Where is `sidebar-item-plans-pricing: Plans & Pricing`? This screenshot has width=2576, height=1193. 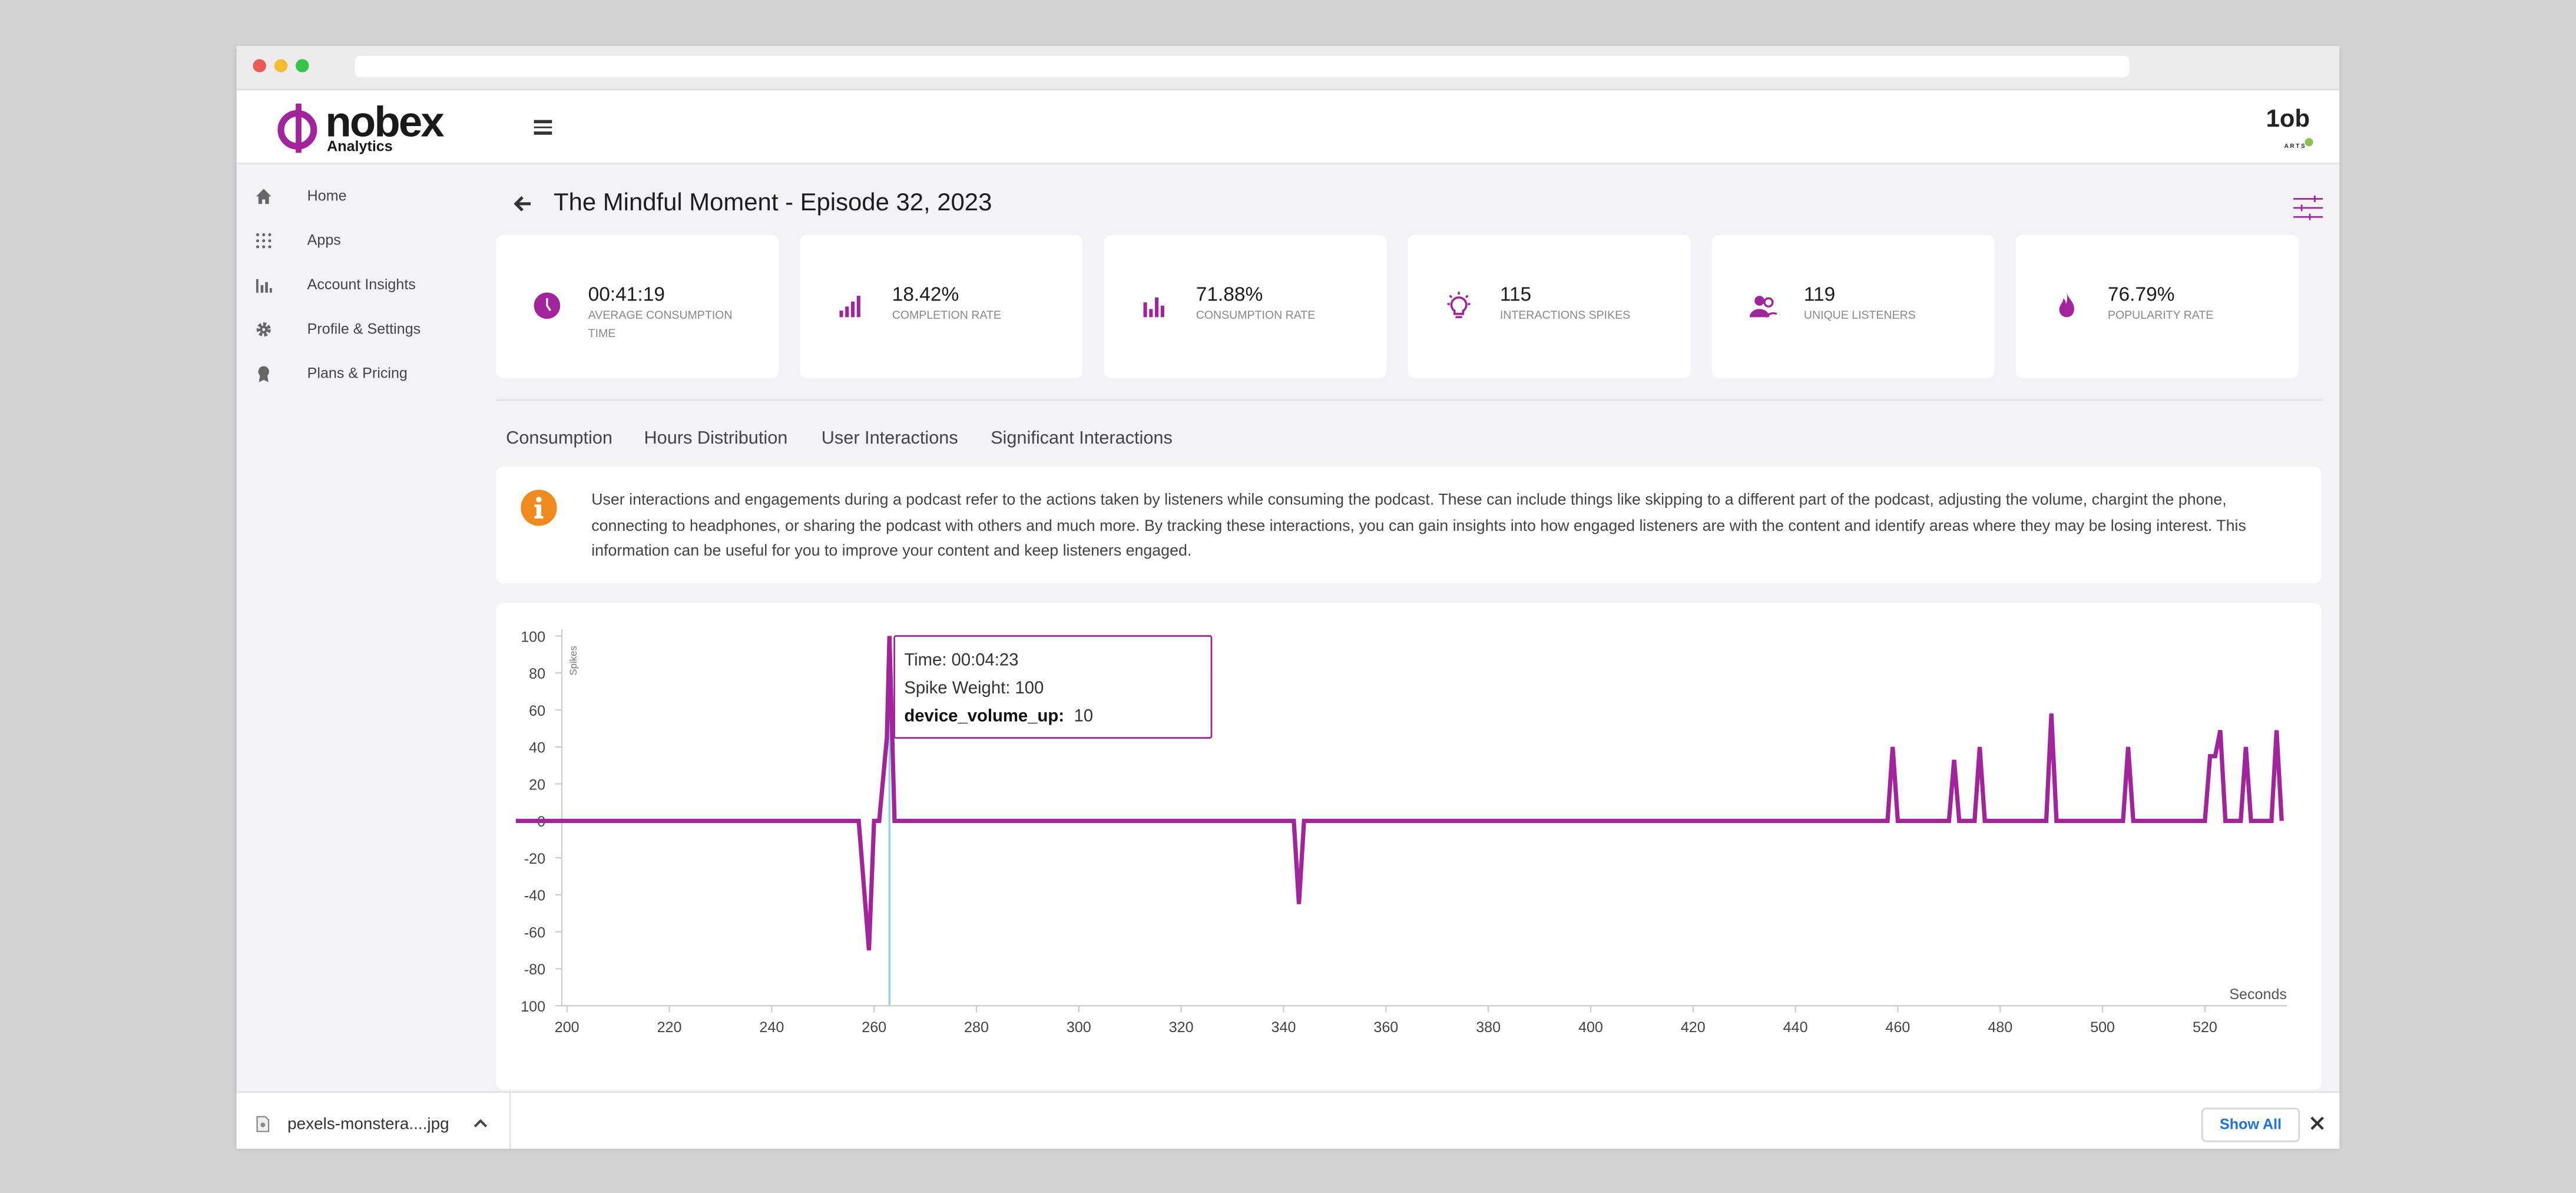 sidebar-item-plans-pricing: Plans & Pricing is located at coordinates (360, 374).